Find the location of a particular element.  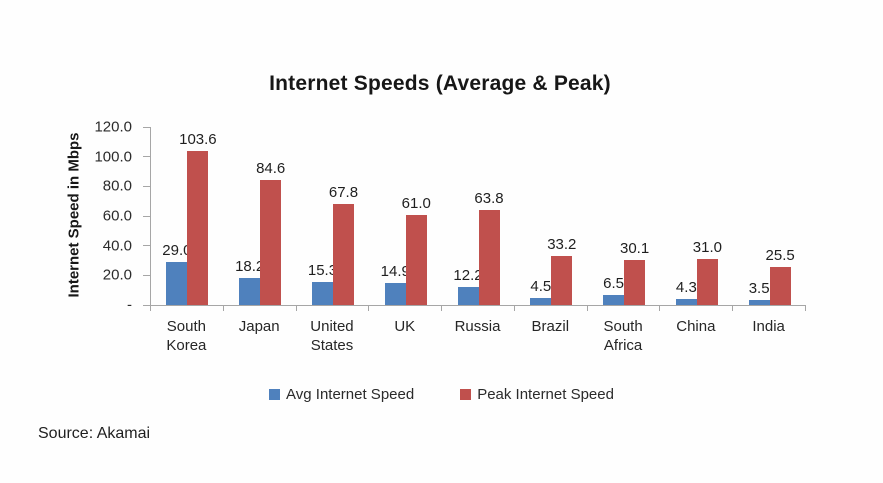

y-tick-label: 80.0 is located at coordinates (117, 186).